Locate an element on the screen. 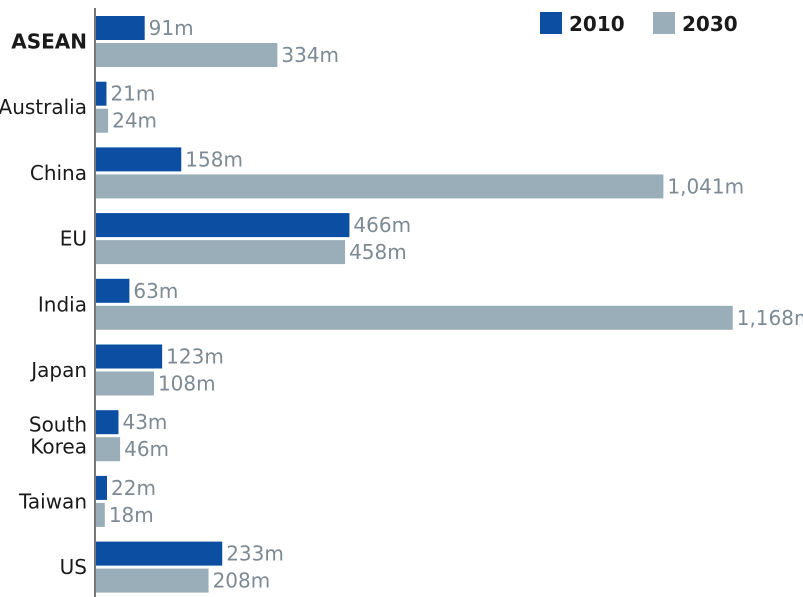 The width and height of the screenshot is (803, 597). value-label-asean-2030: 334m is located at coordinates (310, 55).